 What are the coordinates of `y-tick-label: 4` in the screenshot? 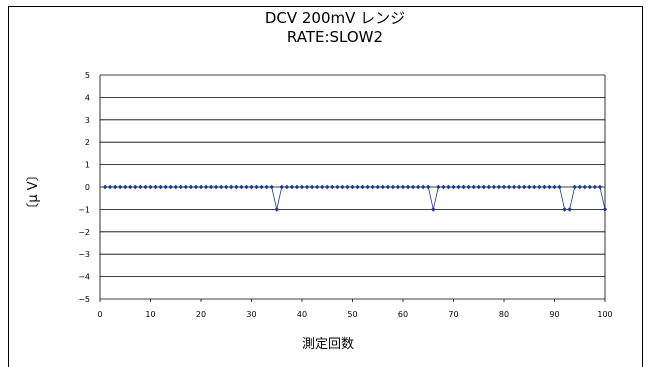 It's located at (87, 97).